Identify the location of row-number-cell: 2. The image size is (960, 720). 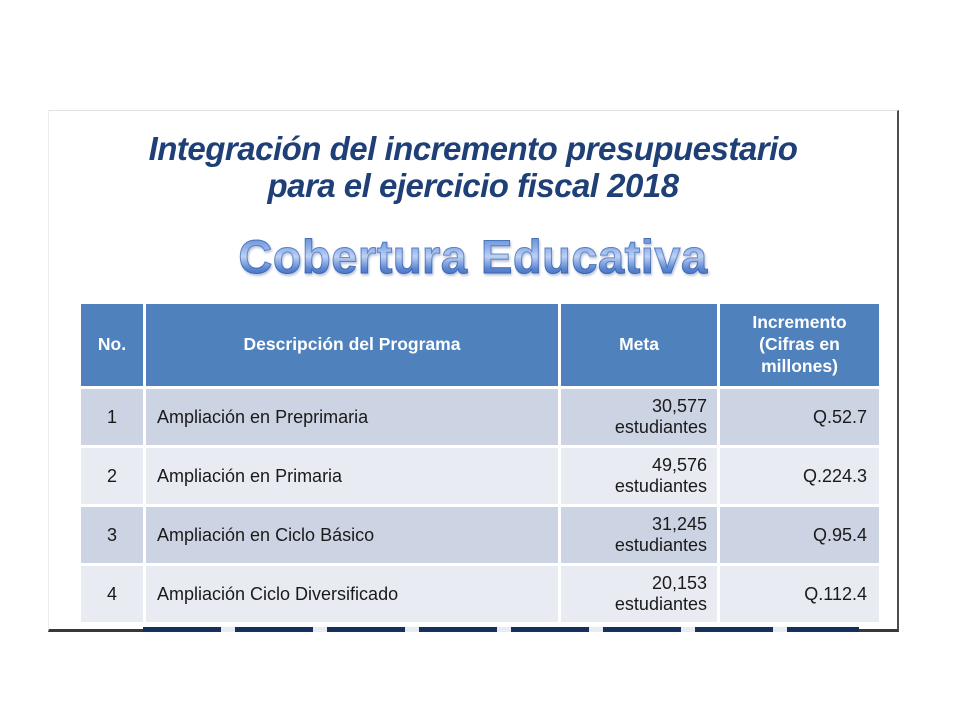
(112, 476).